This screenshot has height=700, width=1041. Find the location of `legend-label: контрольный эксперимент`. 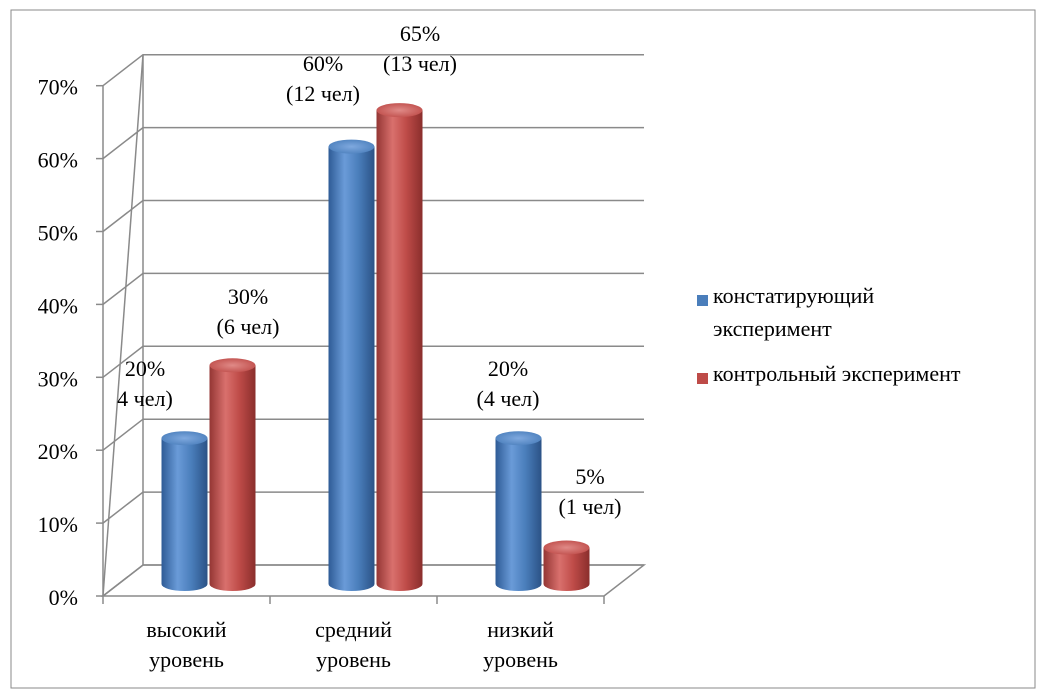

legend-label: контрольный эксперимент is located at coordinates (837, 373).